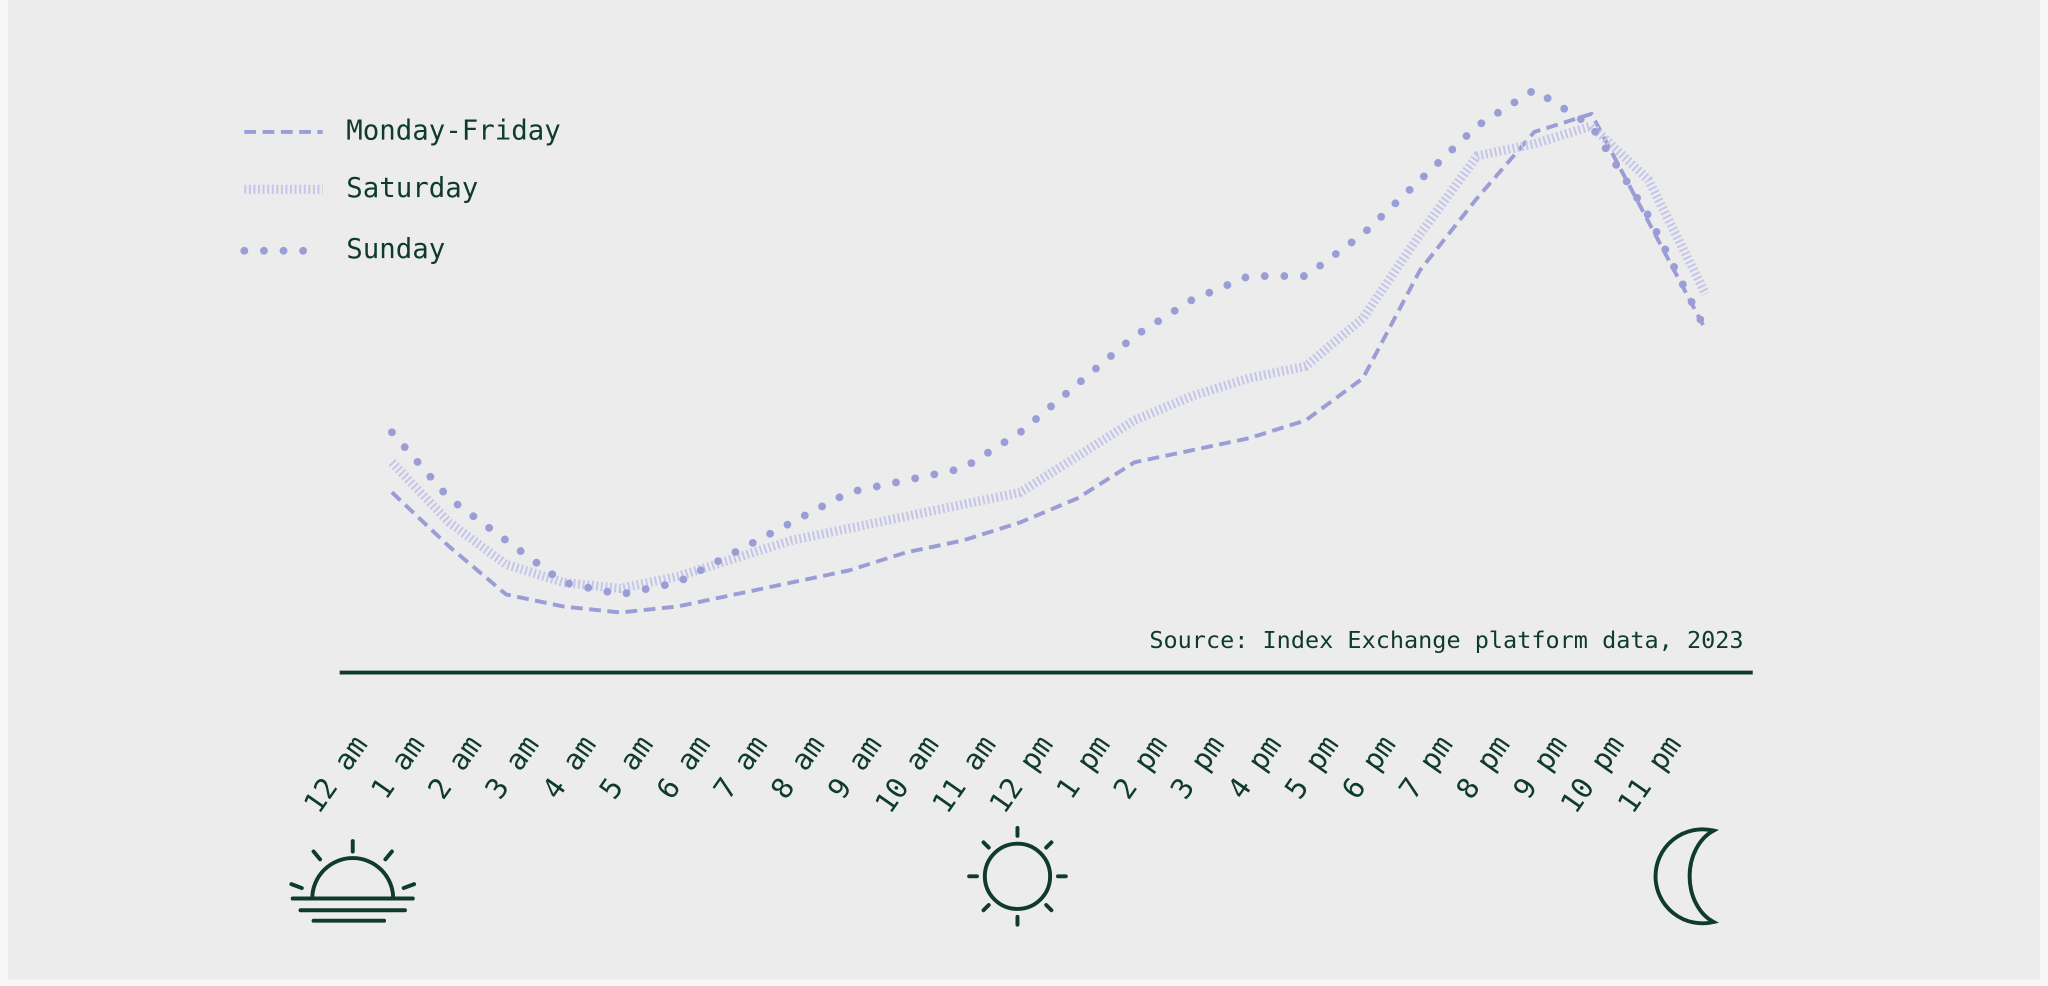 The image size is (2048, 986). What do you see at coordinates (412, 188) in the screenshot?
I see `legend-label: Saturday` at bounding box center [412, 188].